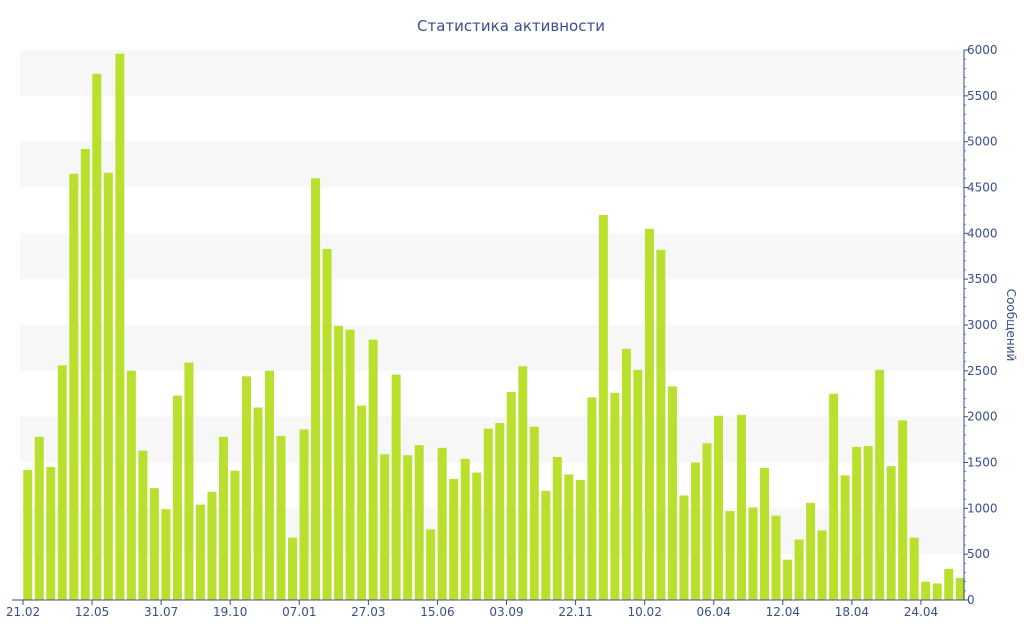 This screenshot has height=644, width=1024. I want to click on x-tick-label: 18.04, so click(852, 612).